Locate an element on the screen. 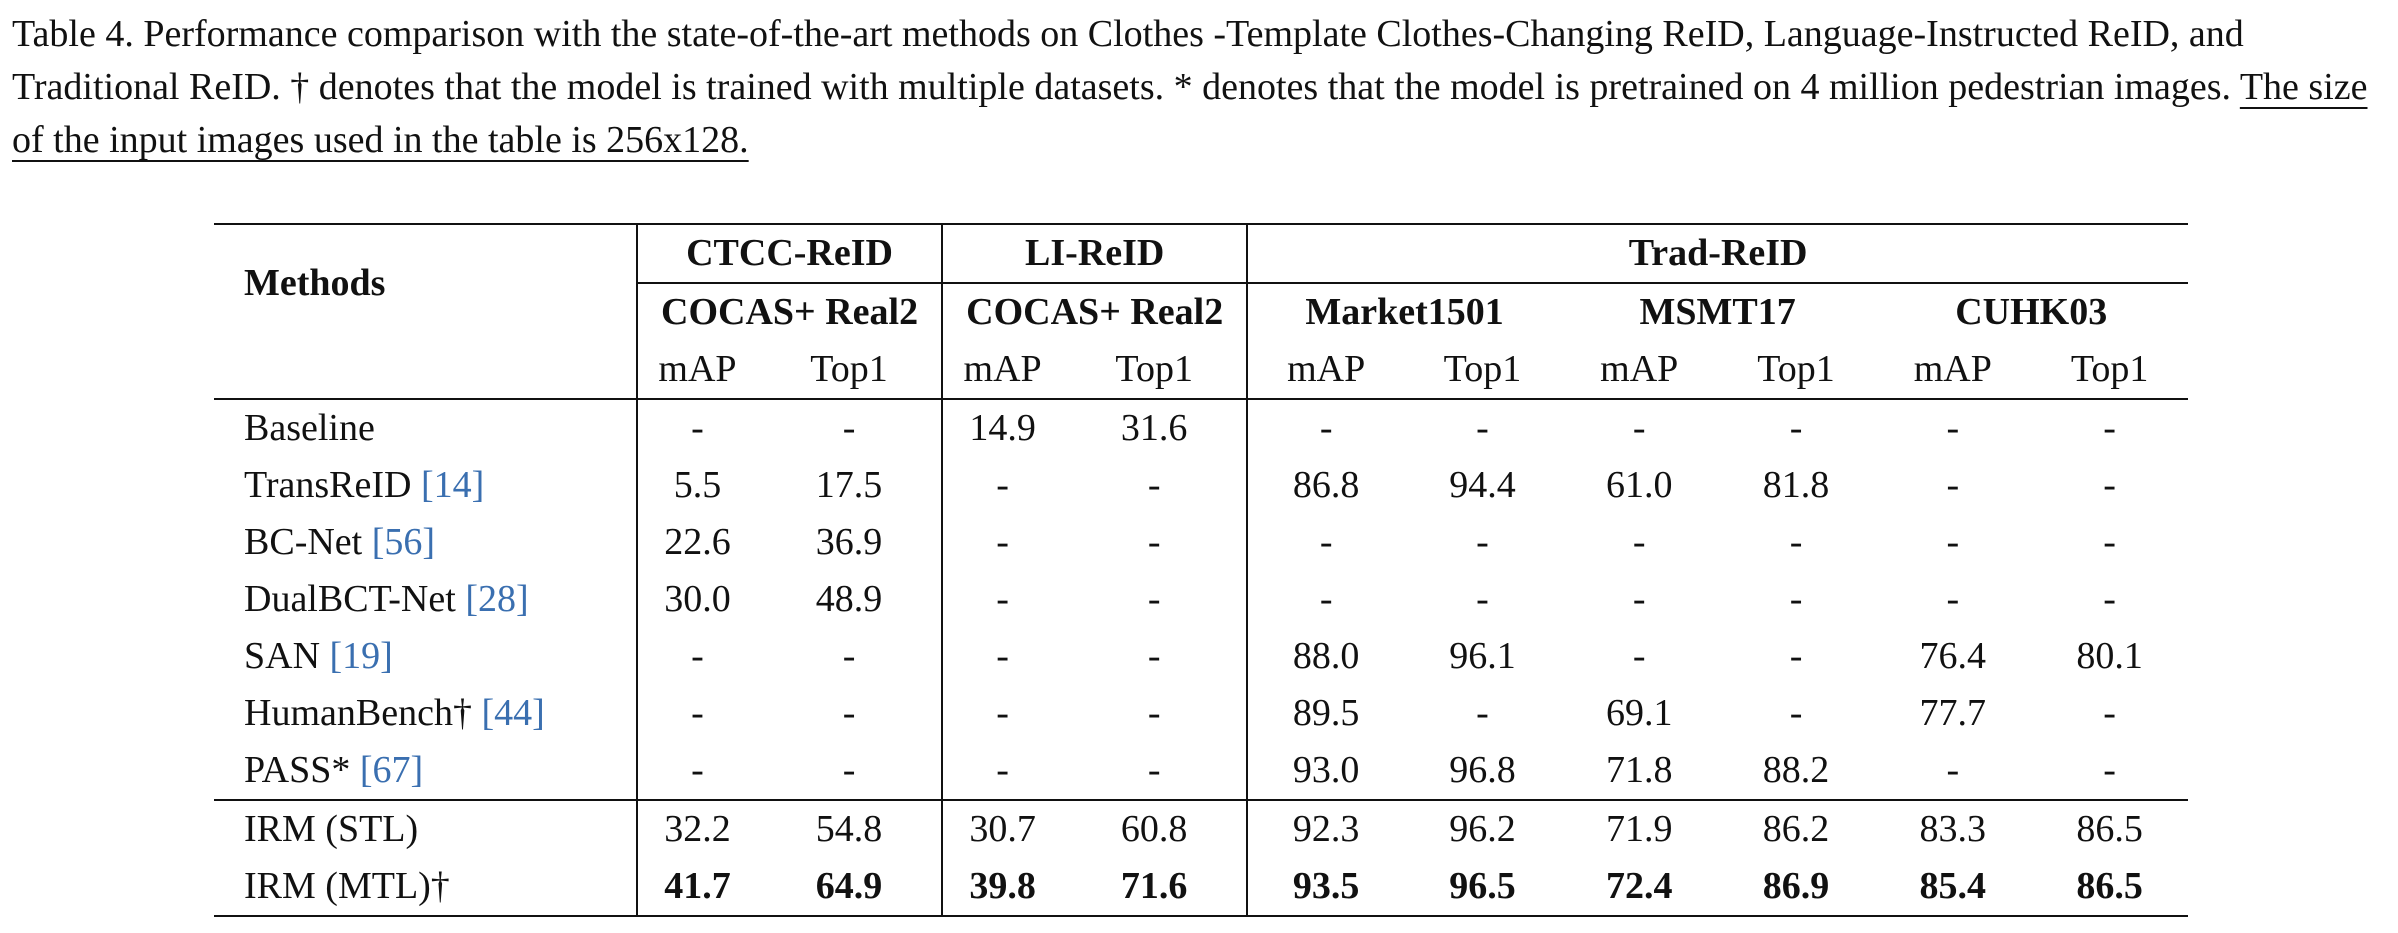 Image resolution: width=2398 pixels, height=933 pixels. dataset-header-market1501: Market1501 is located at coordinates (1403, 312).